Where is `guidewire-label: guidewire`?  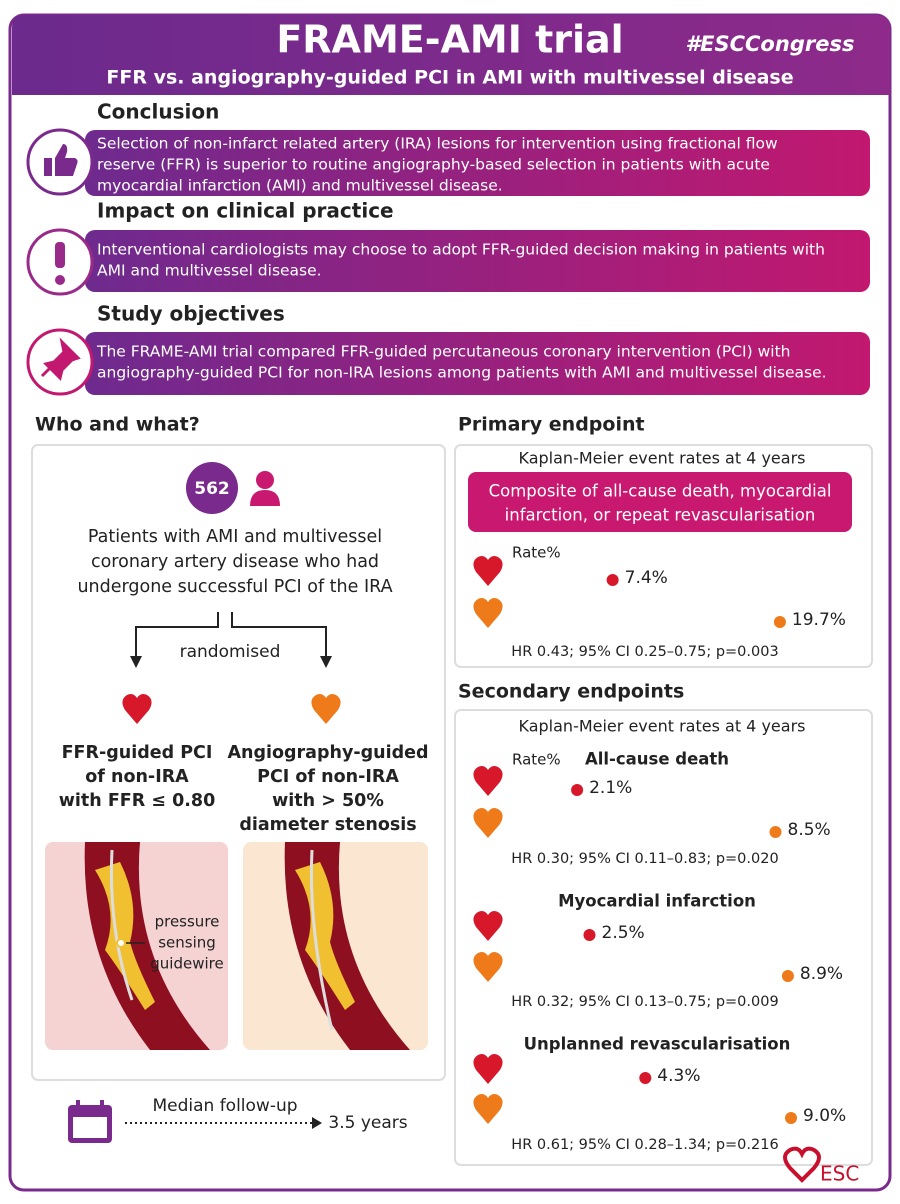 guidewire-label: guidewire is located at coordinates (186, 964).